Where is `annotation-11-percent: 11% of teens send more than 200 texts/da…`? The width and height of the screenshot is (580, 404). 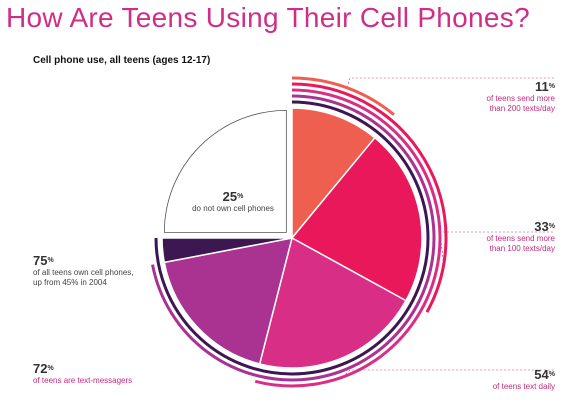
annotation-11-percent: 11% of teens send more than 200 texts/da… is located at coordinates (520, 96).